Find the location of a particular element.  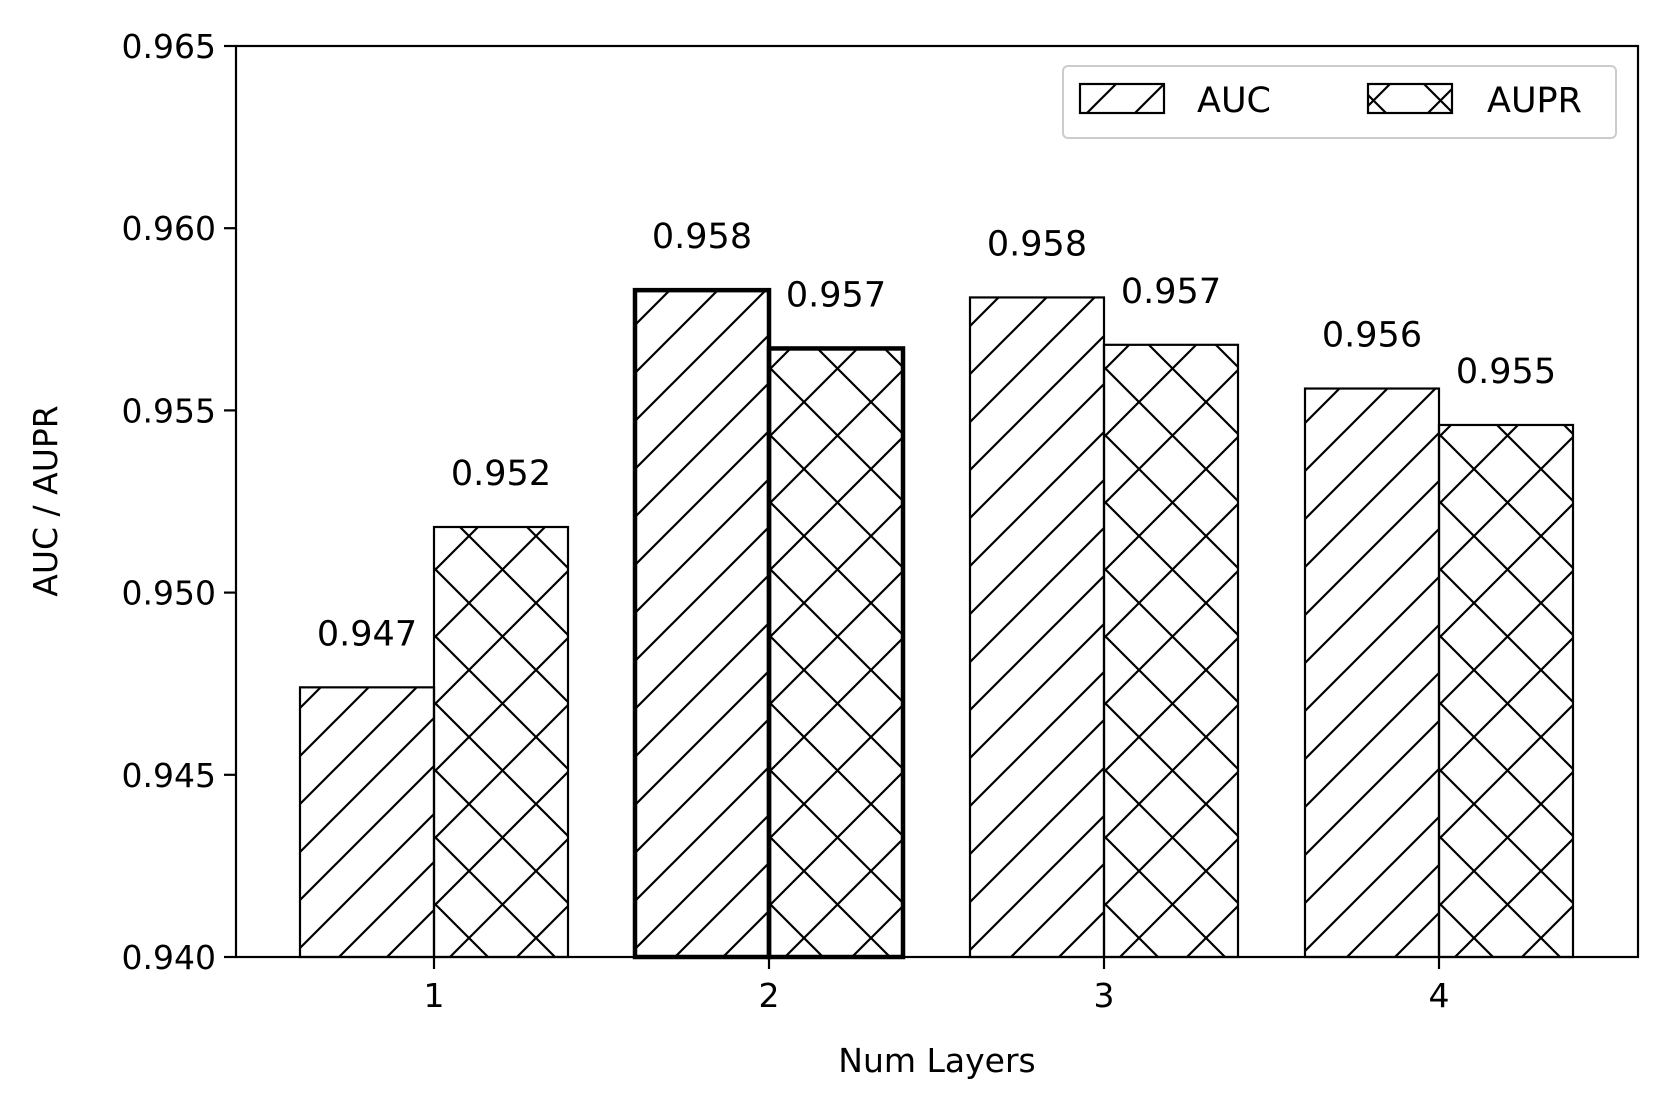

legend-label-aupr: AUPR is located at coordinates (1534, 101).